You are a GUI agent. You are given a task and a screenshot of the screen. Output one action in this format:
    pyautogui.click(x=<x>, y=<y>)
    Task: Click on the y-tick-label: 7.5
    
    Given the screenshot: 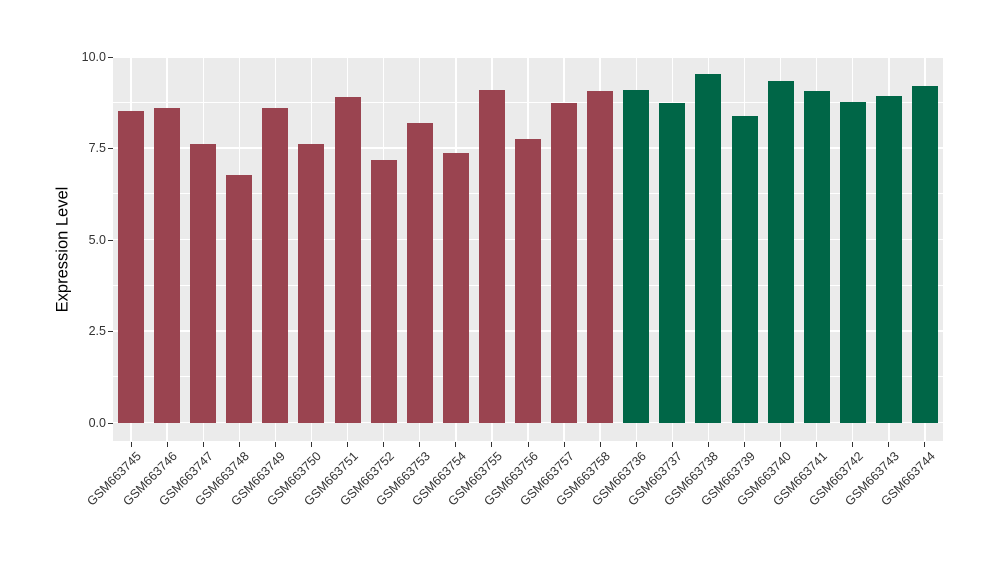 What is the action you would take?
    pyautogui.click(x=97, y=148)
    